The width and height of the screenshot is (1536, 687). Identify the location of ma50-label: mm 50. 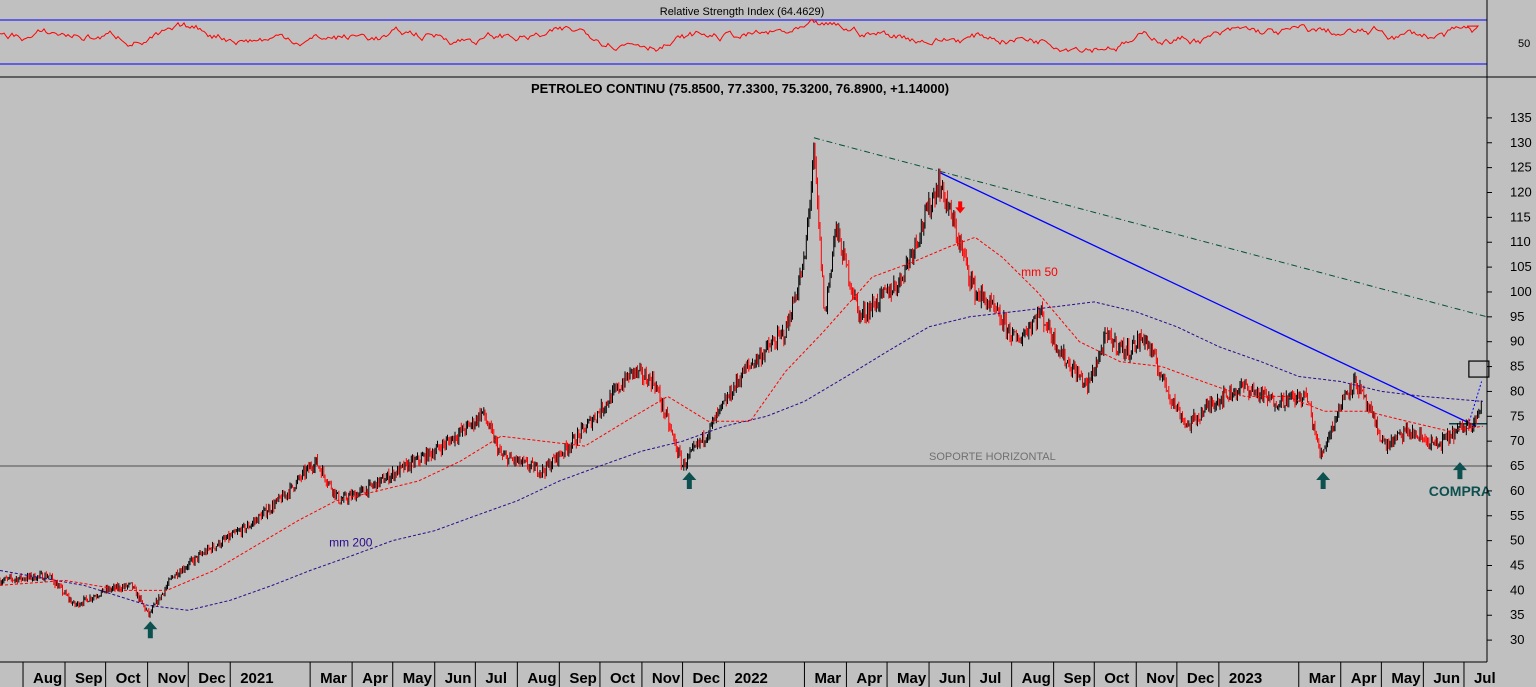
(1039, 272).